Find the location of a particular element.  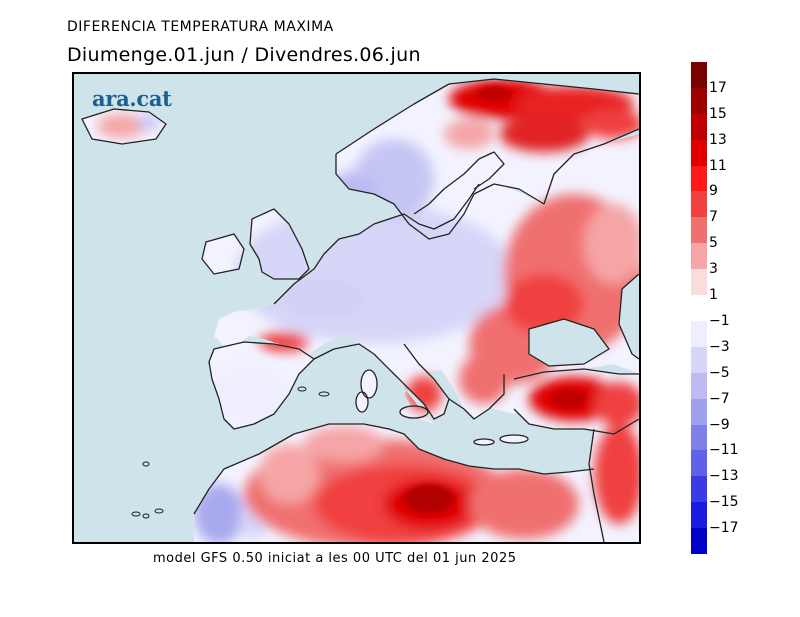

color-scale-label: 15 is located at coordinates (718, 113).